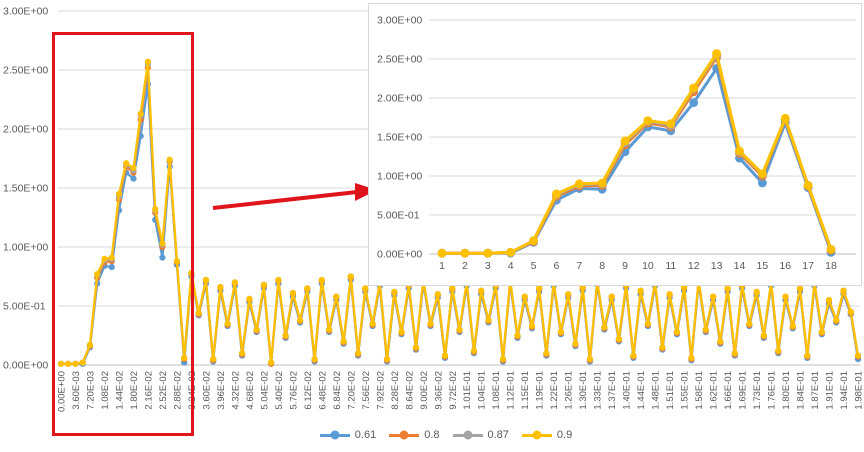 The image size is (864, 452). Describe the element at coordinates (432, 435) in the screenshot. I see `legend-label: 0.8` at that location.